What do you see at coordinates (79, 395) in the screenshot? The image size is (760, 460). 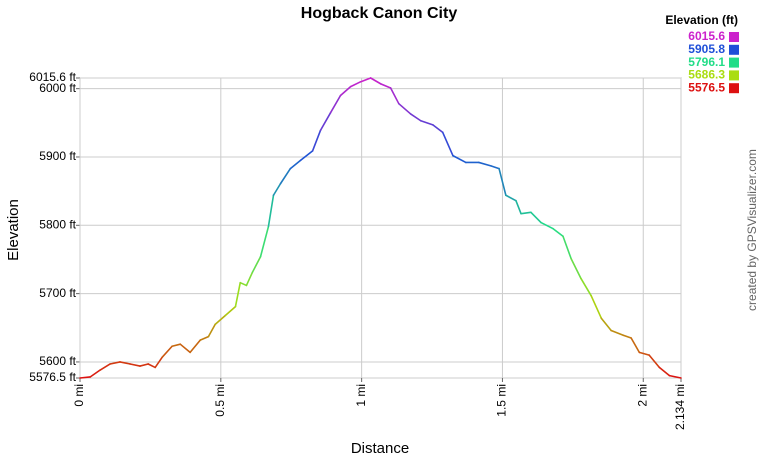 I see `x-tick-label: 0 mi` at bounding box center [79, 395].